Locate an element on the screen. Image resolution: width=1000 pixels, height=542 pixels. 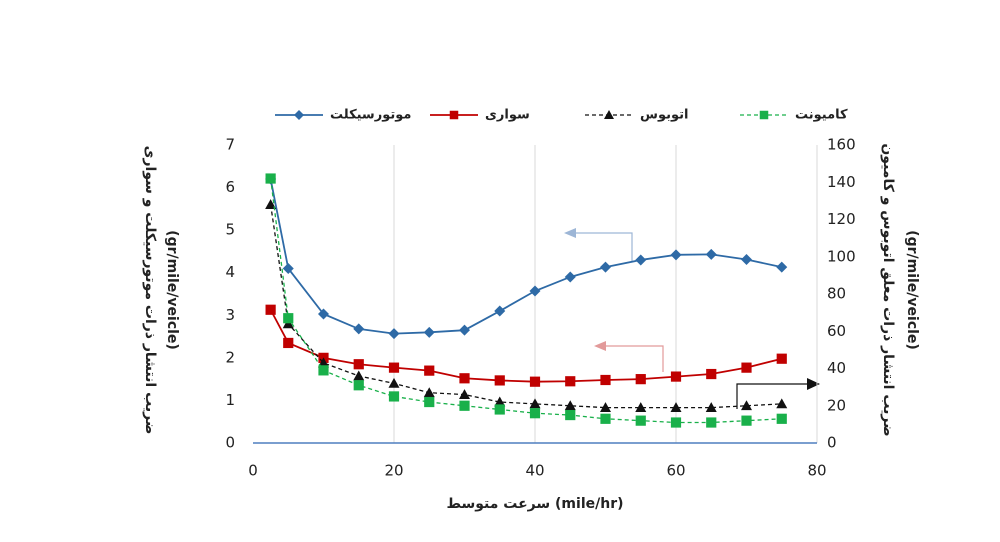
y-tick-label: 1 is located at coordinates (230, 400).